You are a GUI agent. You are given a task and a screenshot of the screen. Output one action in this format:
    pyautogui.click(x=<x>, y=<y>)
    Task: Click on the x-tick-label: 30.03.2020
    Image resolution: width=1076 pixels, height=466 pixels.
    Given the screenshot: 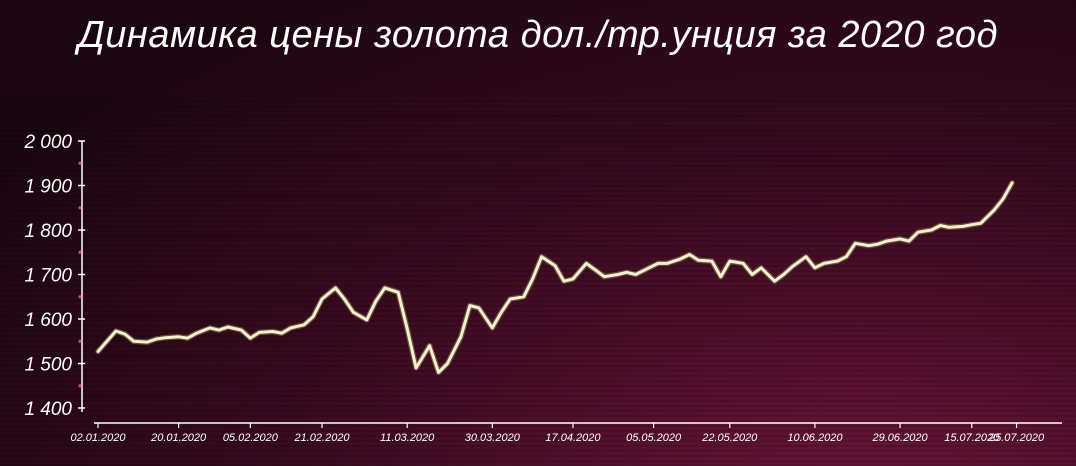 What is the action you would take?
    pyautogui.click(x=493, y=438)
    